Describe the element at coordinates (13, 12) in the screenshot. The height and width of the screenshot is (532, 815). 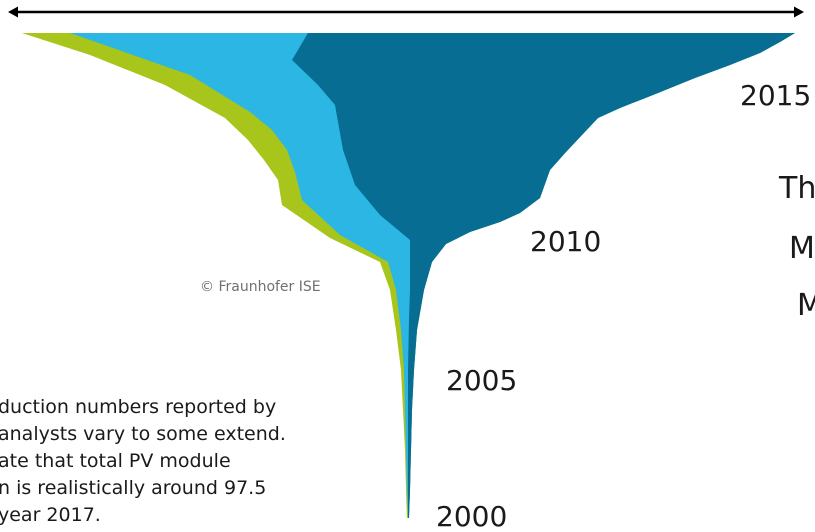
I see `timeline-arrowhead-left` at that location.